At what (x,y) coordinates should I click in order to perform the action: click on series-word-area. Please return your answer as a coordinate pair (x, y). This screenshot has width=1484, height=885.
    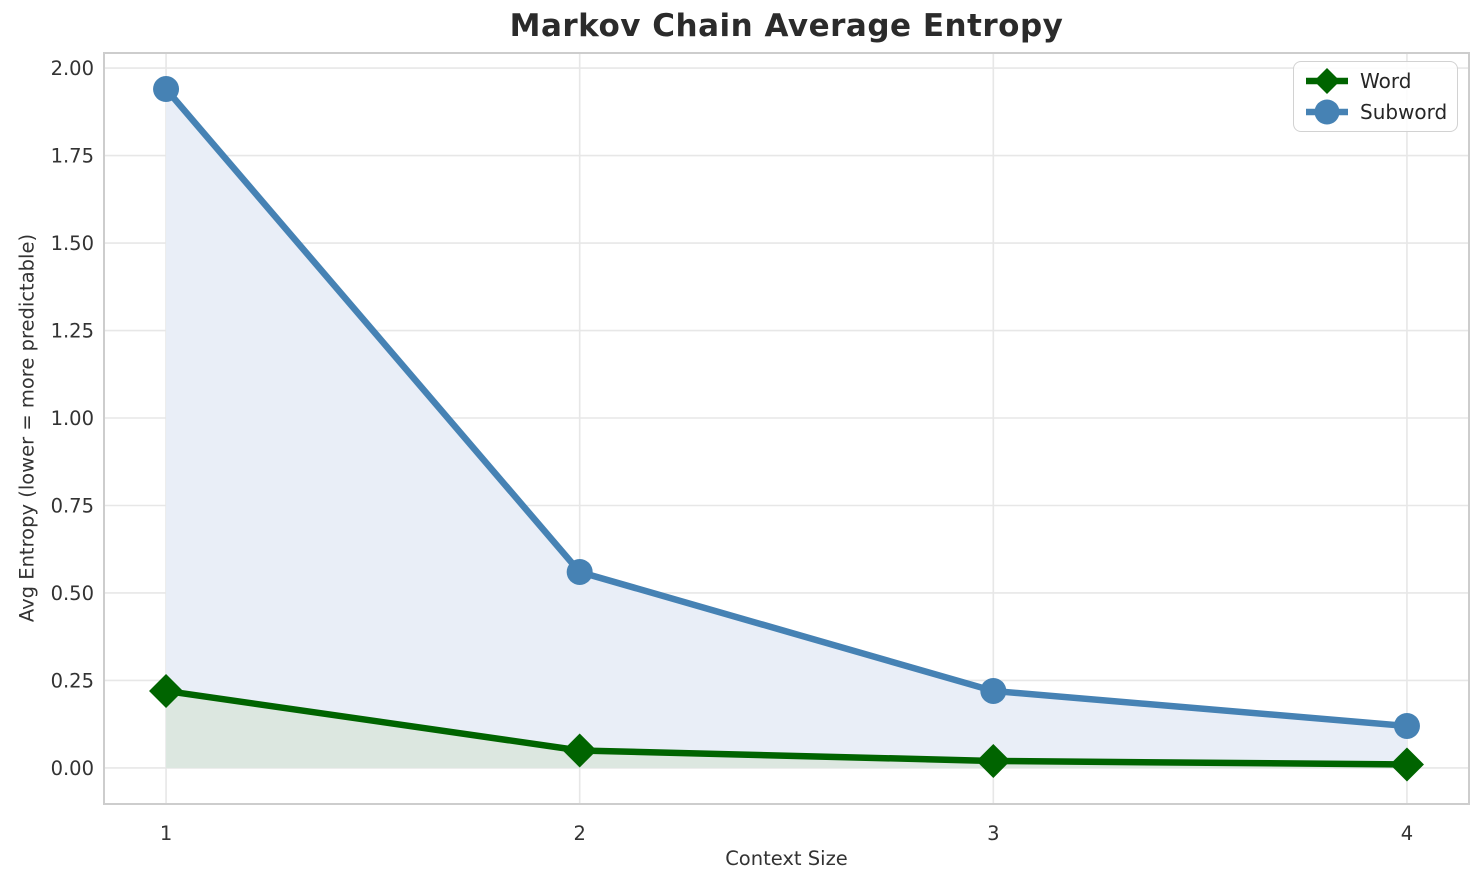
    Looking at the image, I should click on (786, 729).